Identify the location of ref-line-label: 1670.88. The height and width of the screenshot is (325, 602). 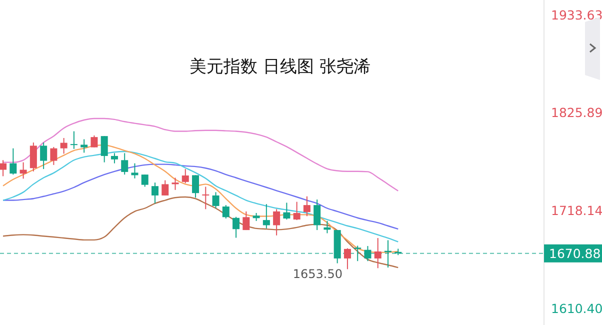
(575, 253).